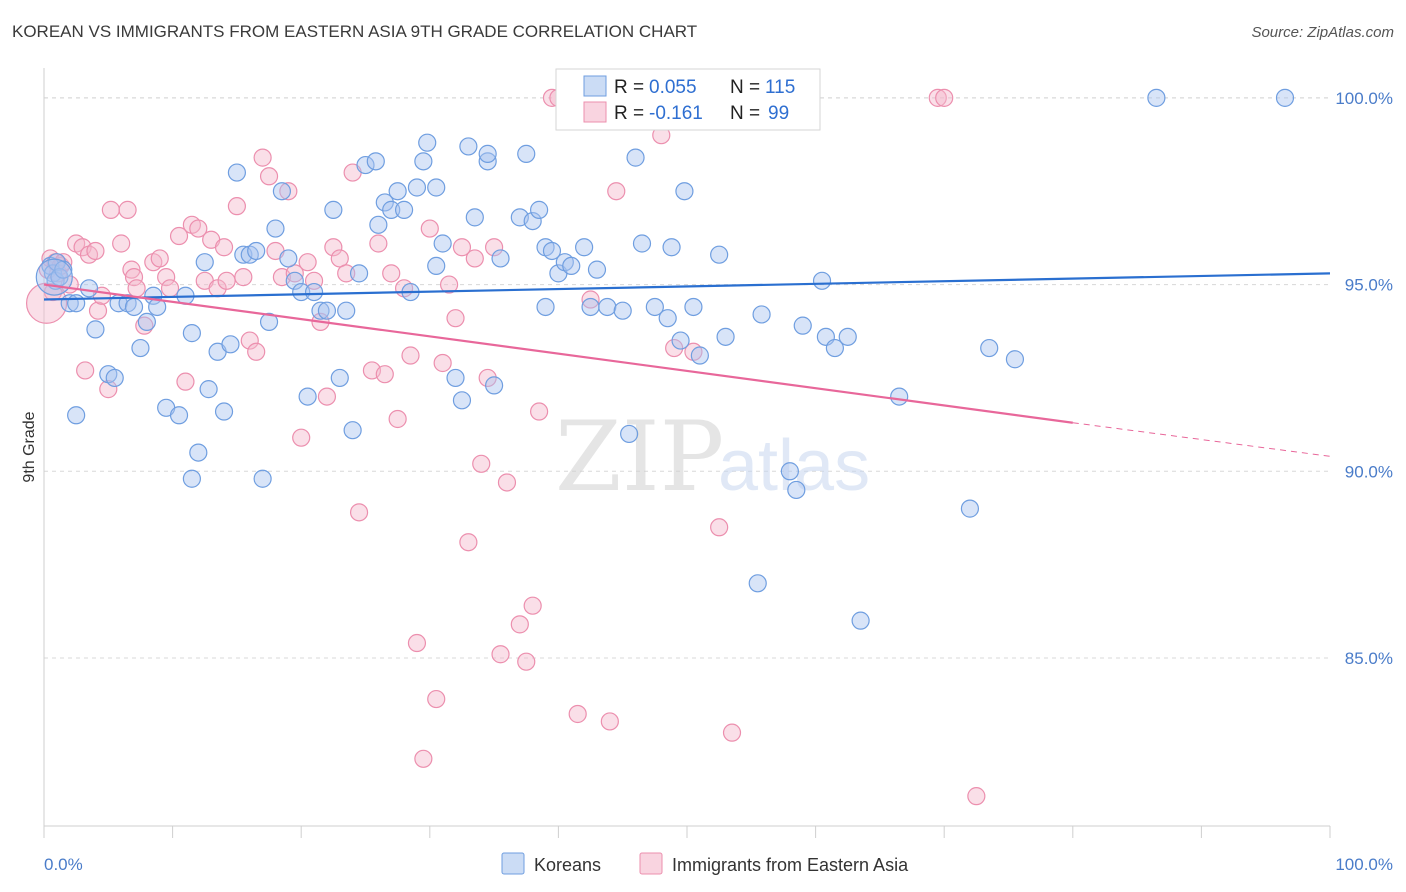  Describe the element at coordinates (29, 446) in the screenshot. I see `y-axis-label: 9th Grade` at that location.